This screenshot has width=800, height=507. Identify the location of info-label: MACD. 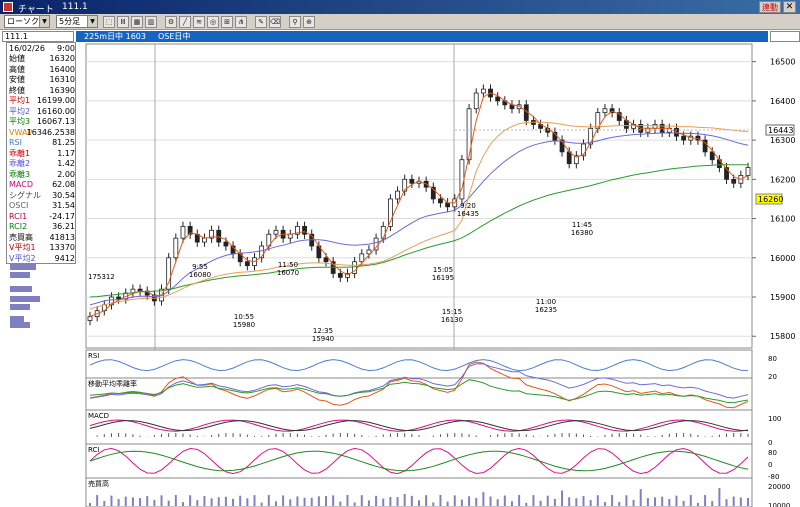
(21, 184).